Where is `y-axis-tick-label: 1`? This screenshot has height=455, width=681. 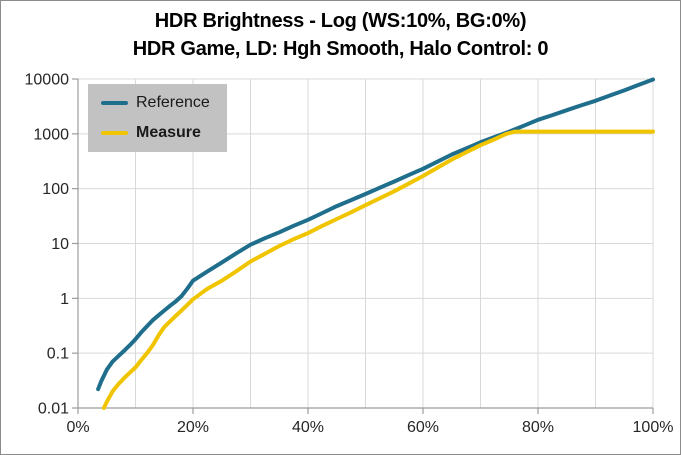 y-axis-tick-label: 1 is located at coordinates (64, 299).